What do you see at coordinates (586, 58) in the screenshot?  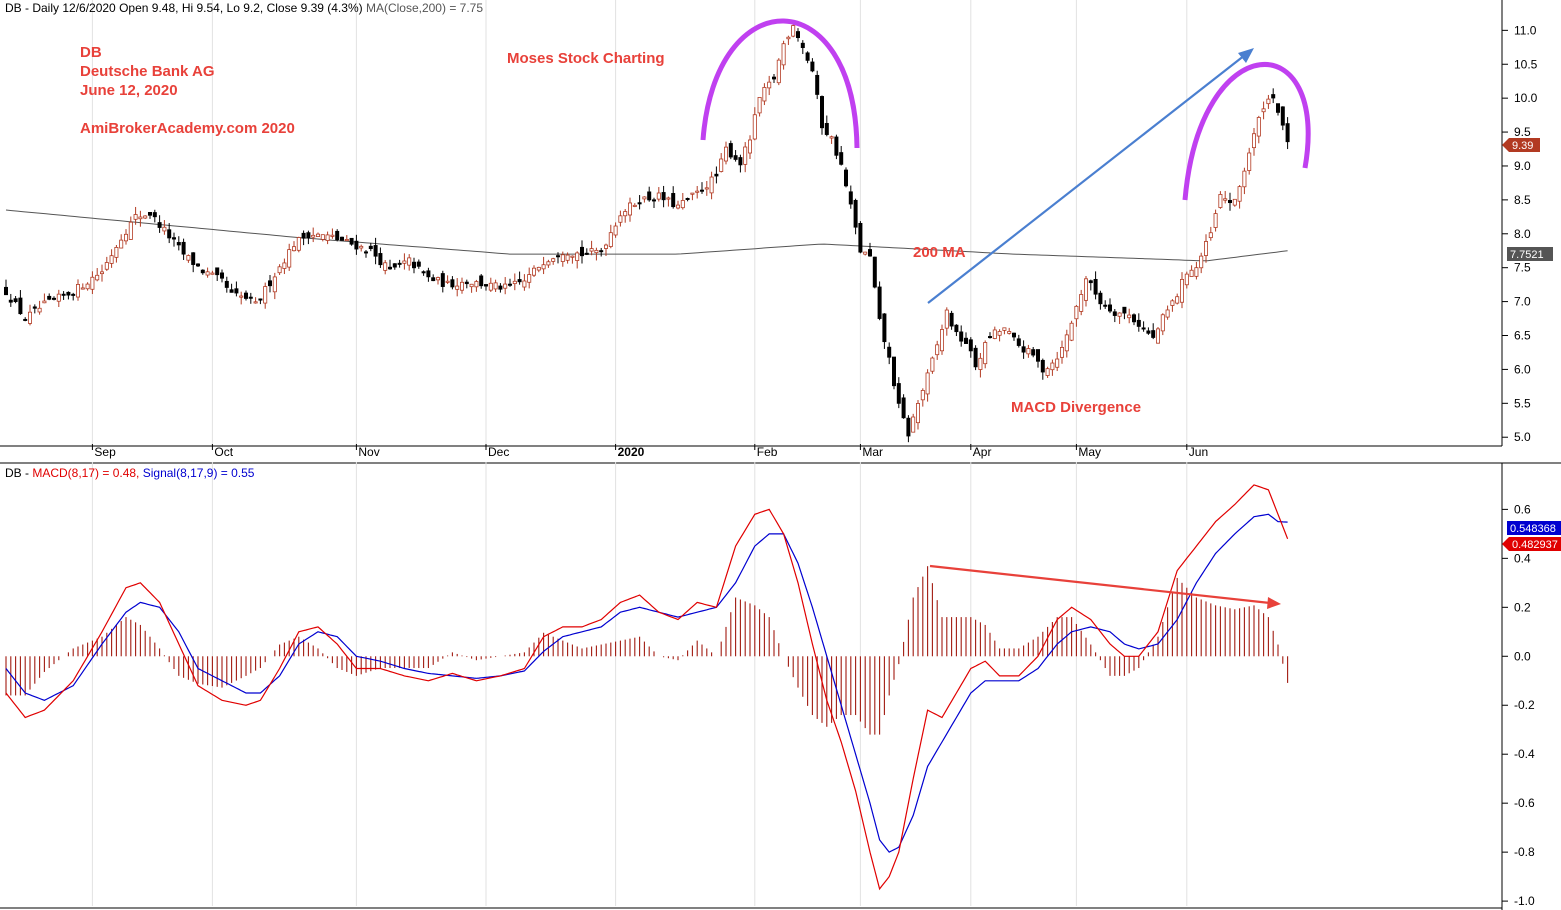 I see `brand-annotation: Moses Stock Charting` at bounding box center [586, 58].